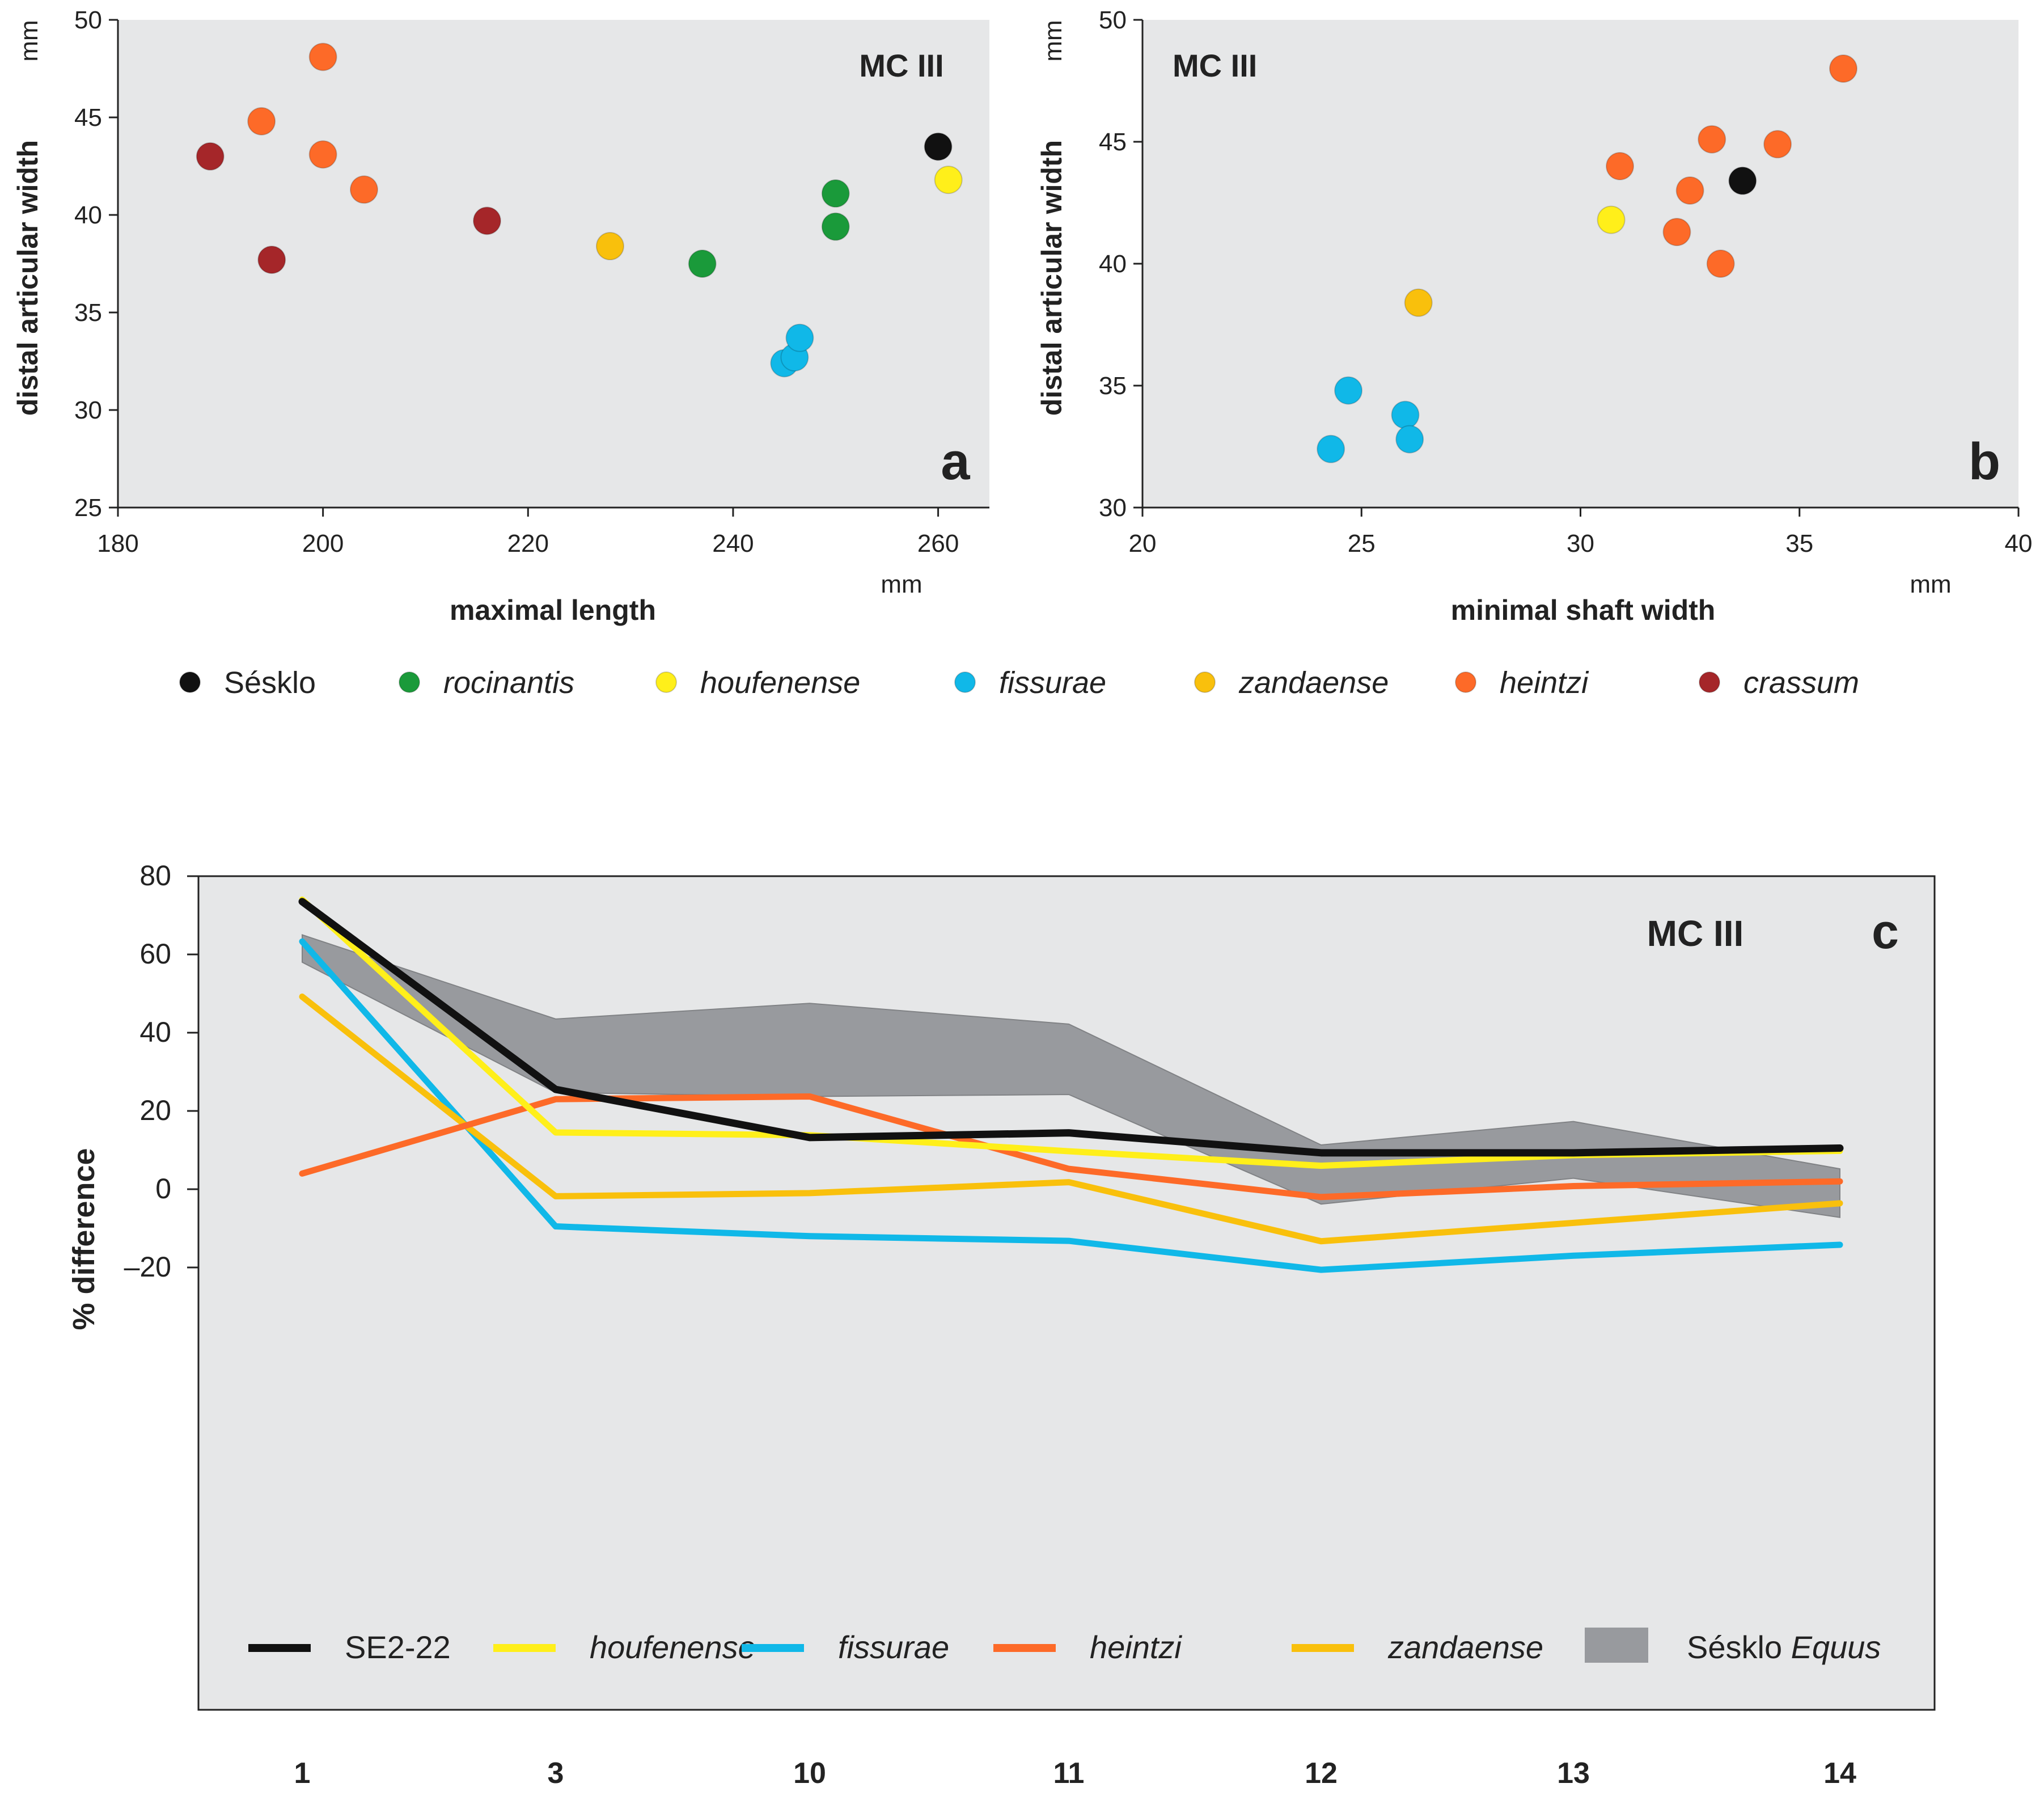  What do you see at coordinates (1419, 302) in the screenshot?
I see `data-point-zandaense` at bounding box center [1419, 302].